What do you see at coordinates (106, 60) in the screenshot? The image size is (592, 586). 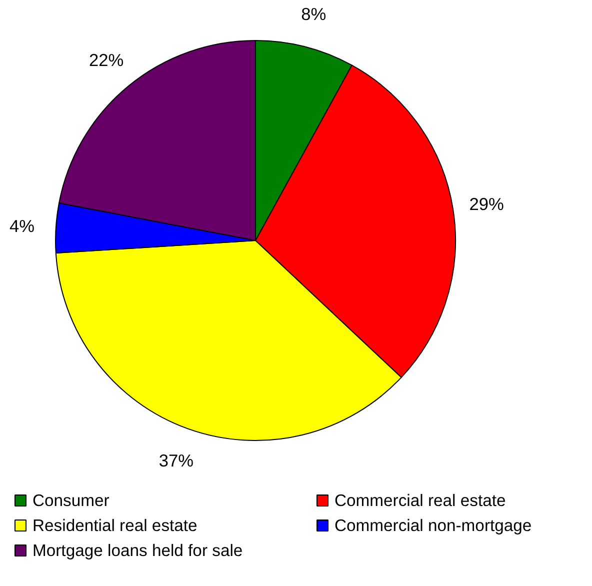 I see `data-label: 22%` at bounding box center [106, 60].